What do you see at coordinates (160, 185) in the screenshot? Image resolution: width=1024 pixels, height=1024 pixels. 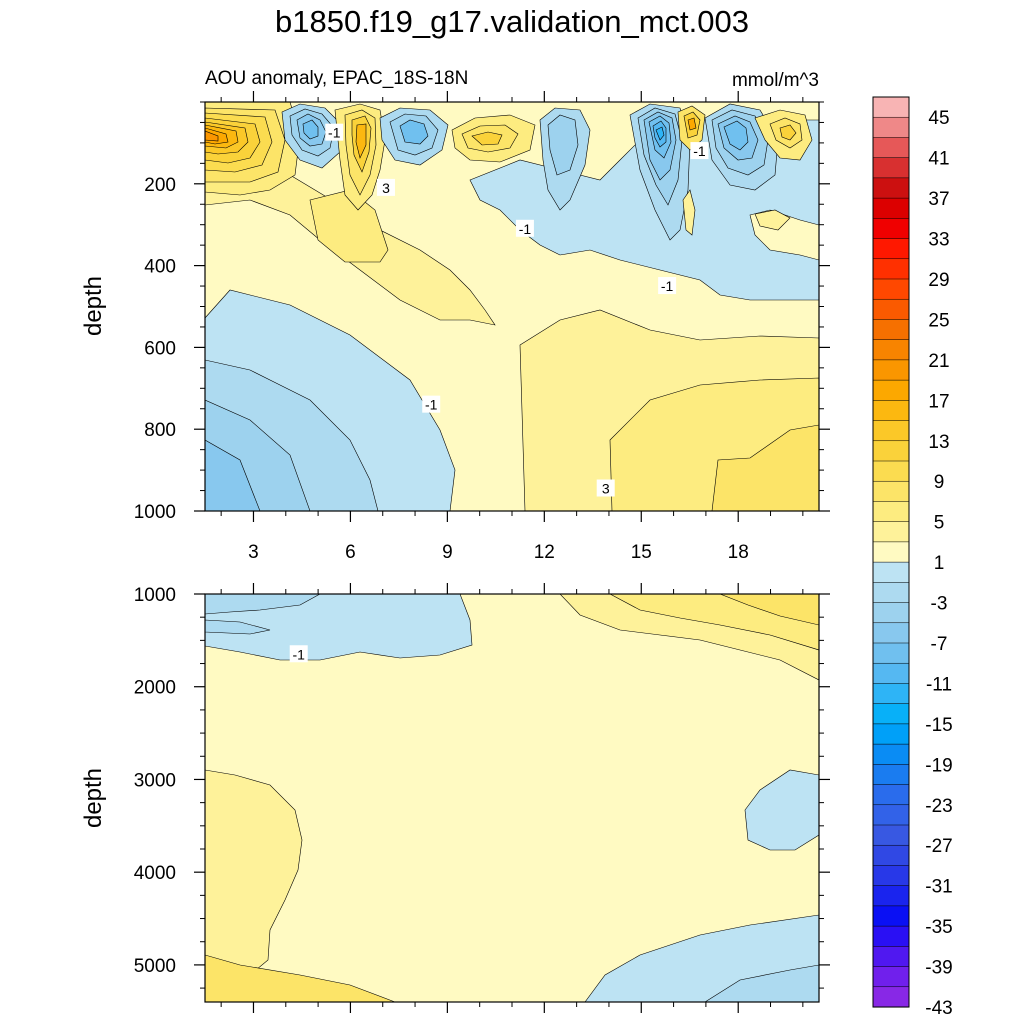 I see `upper-ytick-label: 200` at bounding box center [160, 185].